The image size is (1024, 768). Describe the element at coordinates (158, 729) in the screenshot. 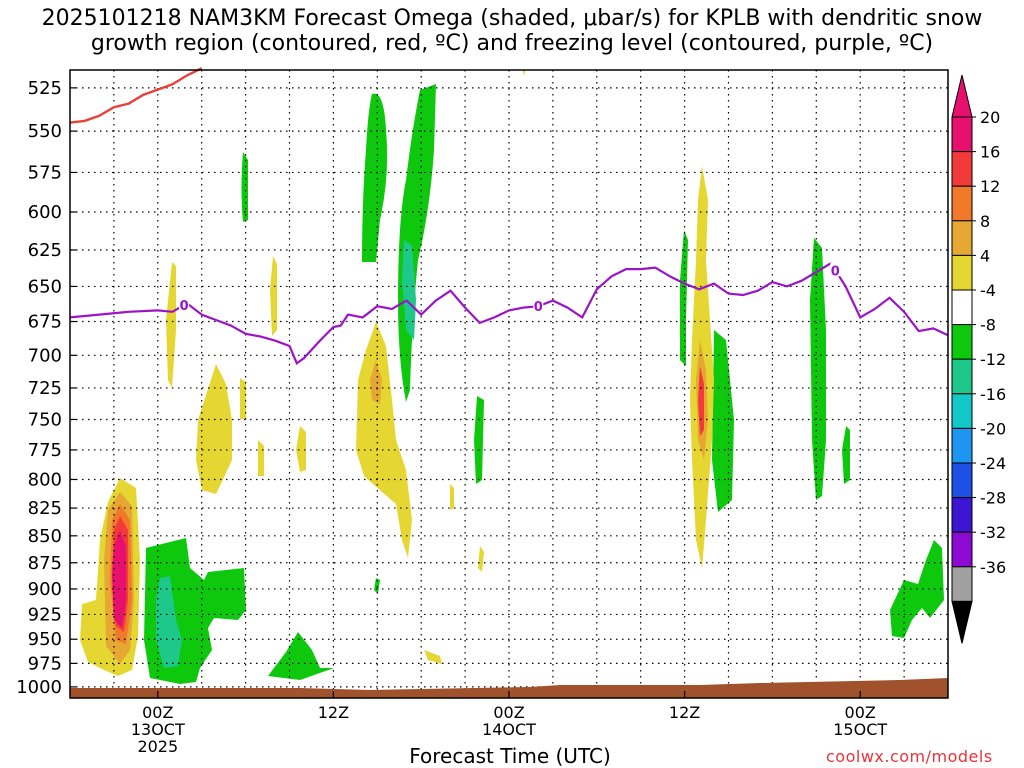

I see `x-tick-label: 13OCT` at that location.